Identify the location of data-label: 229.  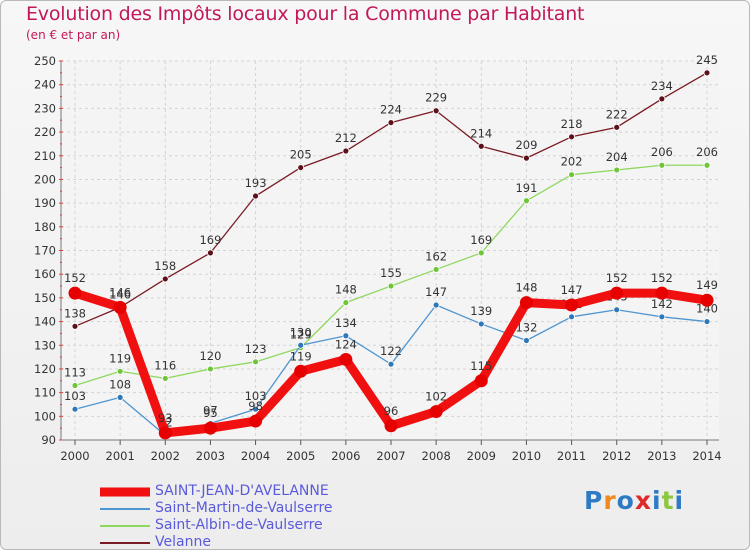
(436, 98).